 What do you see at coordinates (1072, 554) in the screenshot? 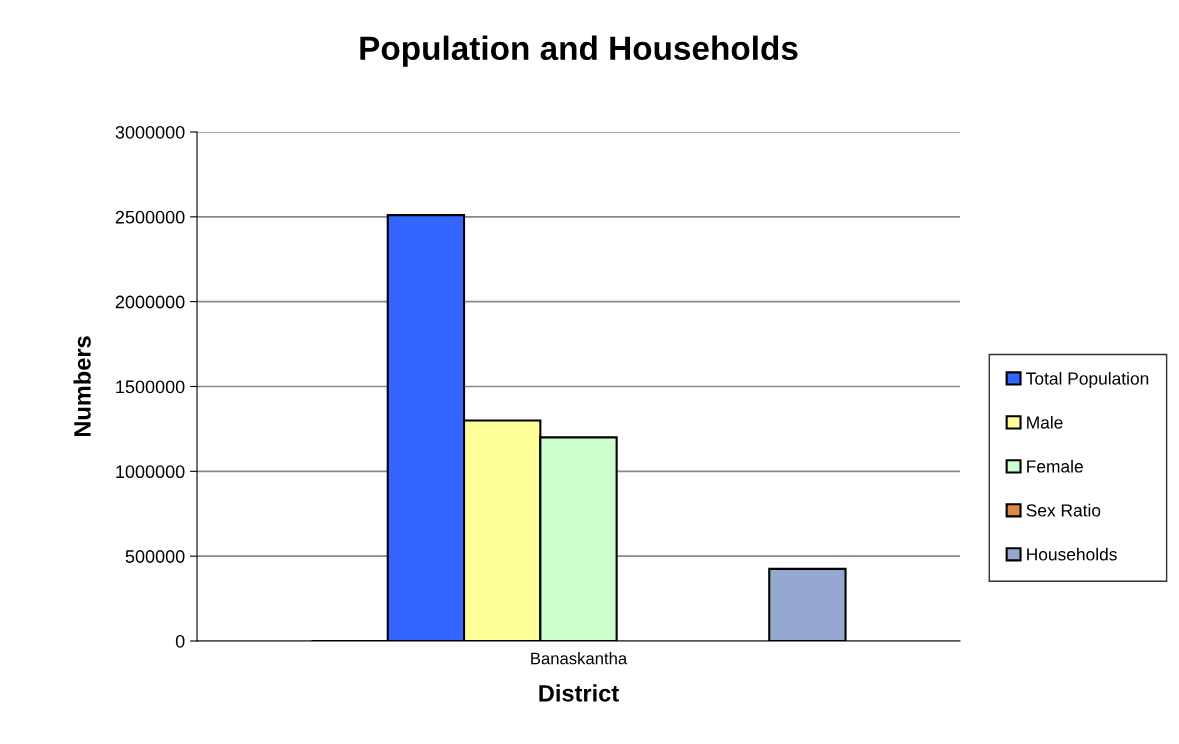
I see `legend-label: Households` at bounding box center [1072, 554].